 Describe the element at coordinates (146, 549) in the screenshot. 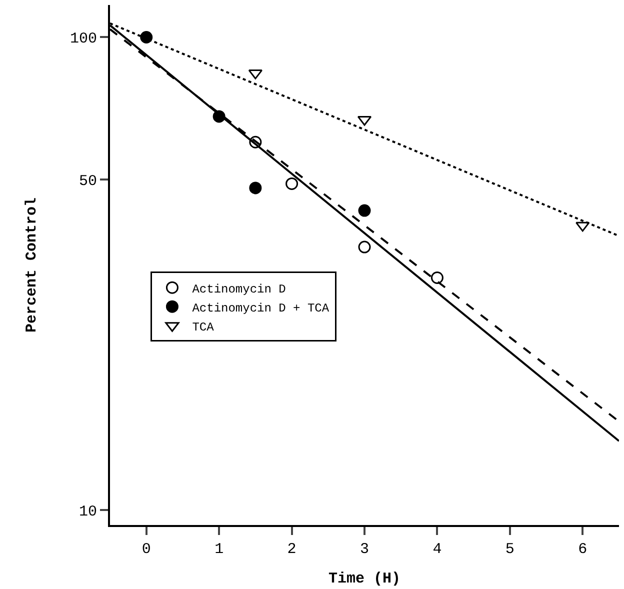

I see `x-tick-label: 0` at that location.